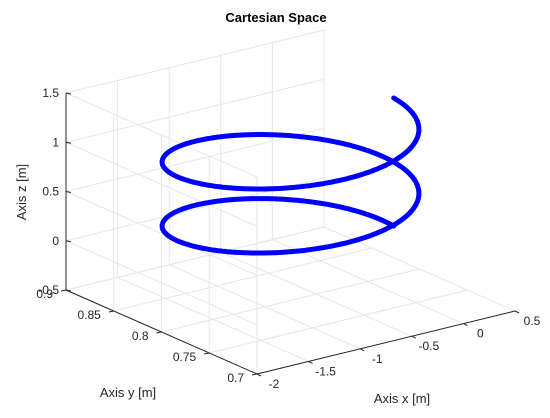 This screenshot has height=418, width=550. Describe the element at coordinates (44, 294) in the screenshot. I see `y-tick-label: 0.9` at that location.